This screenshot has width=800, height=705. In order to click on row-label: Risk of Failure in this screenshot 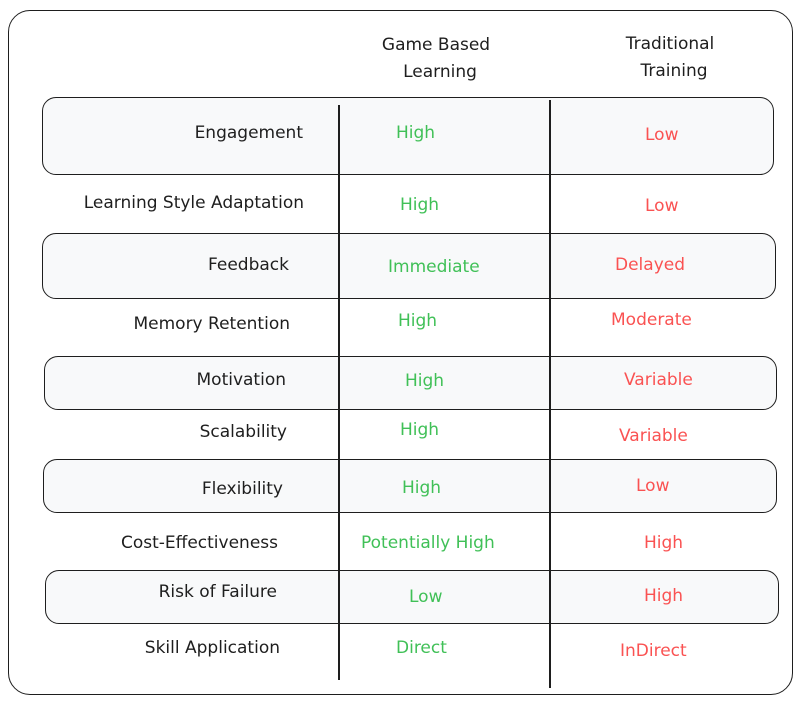, I will do `click(217, 592)`.